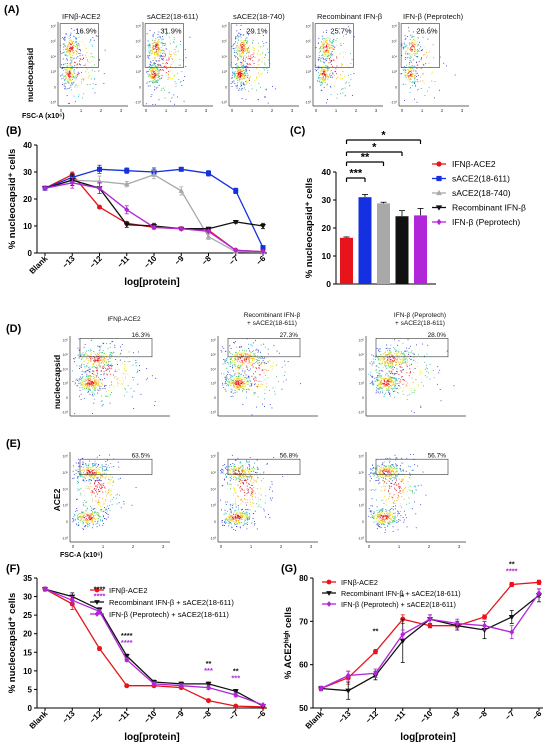 The height and width of the screenshot is (746, 550). What do you see at coordinates (66, 384) in the screenshot?
I see `flow-y-tick: 10³` at bounding box center [66, 384].